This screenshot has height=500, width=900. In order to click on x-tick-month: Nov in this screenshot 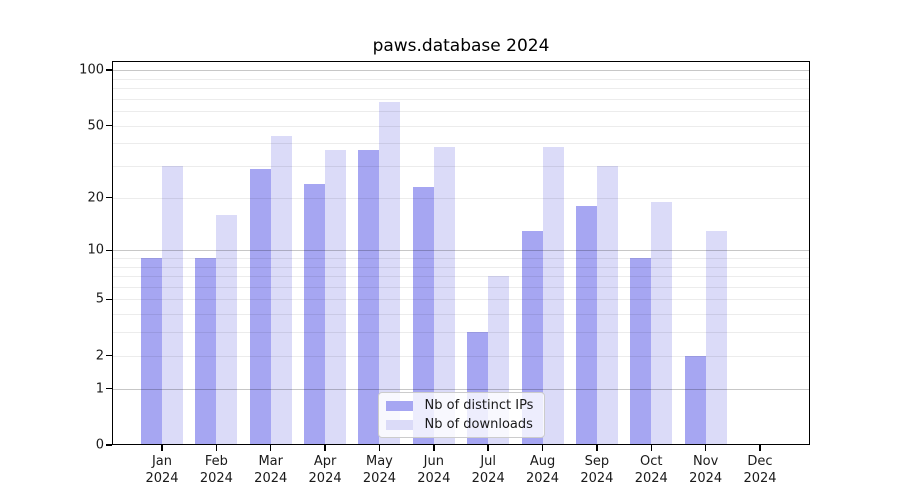, I will do `click(705, 461)`.